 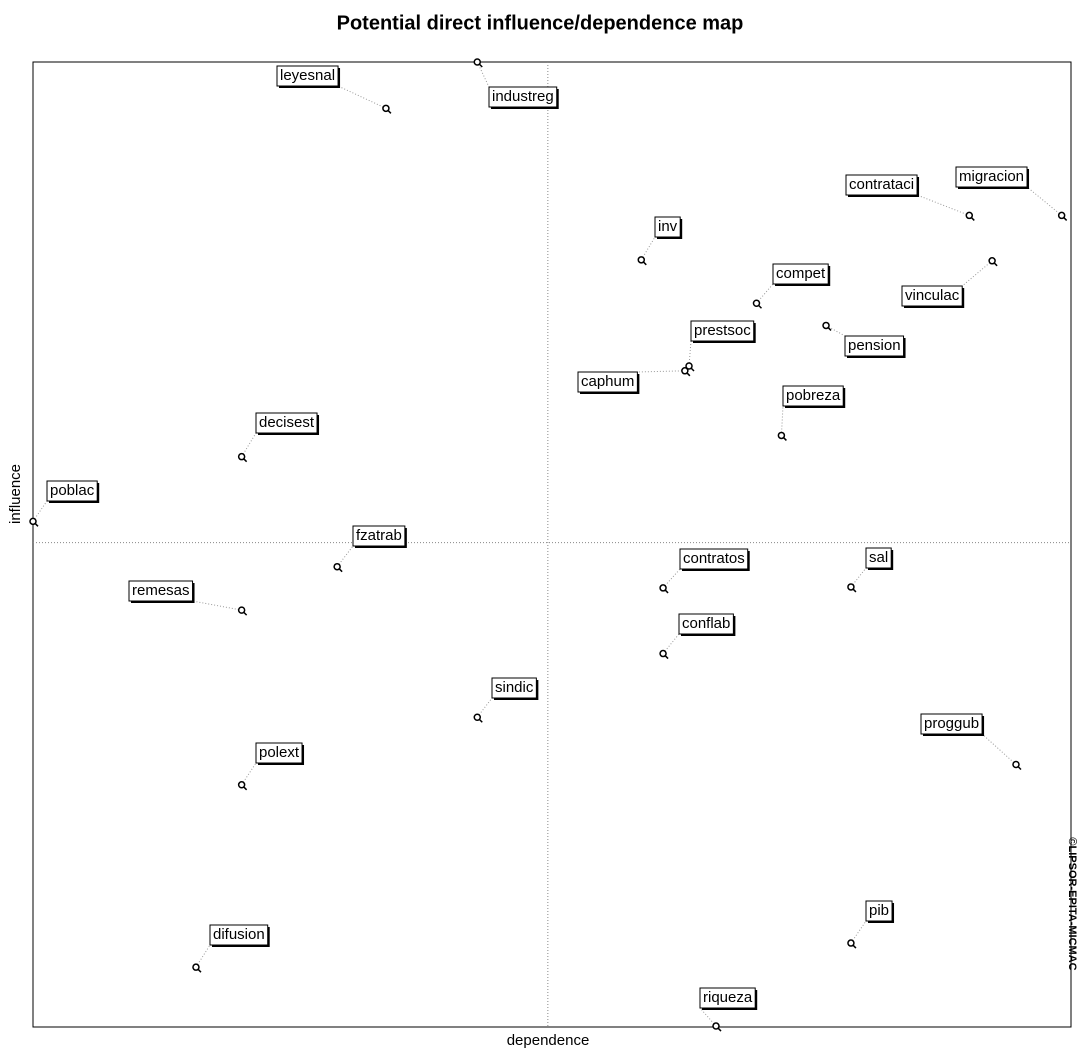 What do you see at coordinates (279, 752) in the screenshot?
I see `point-label: polext` at bounding box center [279, 752].